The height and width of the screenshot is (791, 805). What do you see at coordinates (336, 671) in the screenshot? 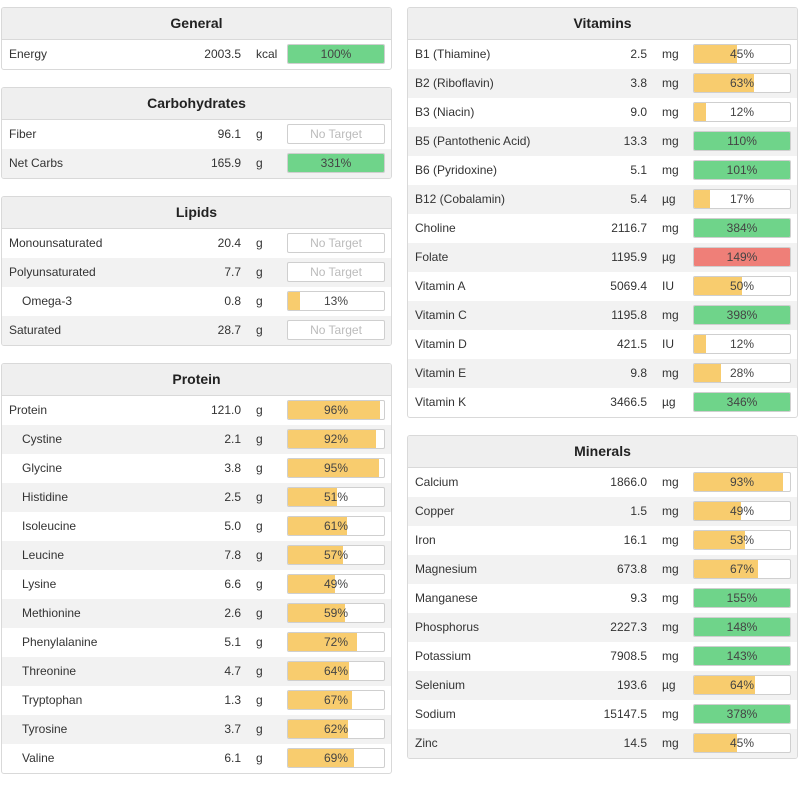
I see `target-progress-bar: 64%` at bounding box center [336, 671].